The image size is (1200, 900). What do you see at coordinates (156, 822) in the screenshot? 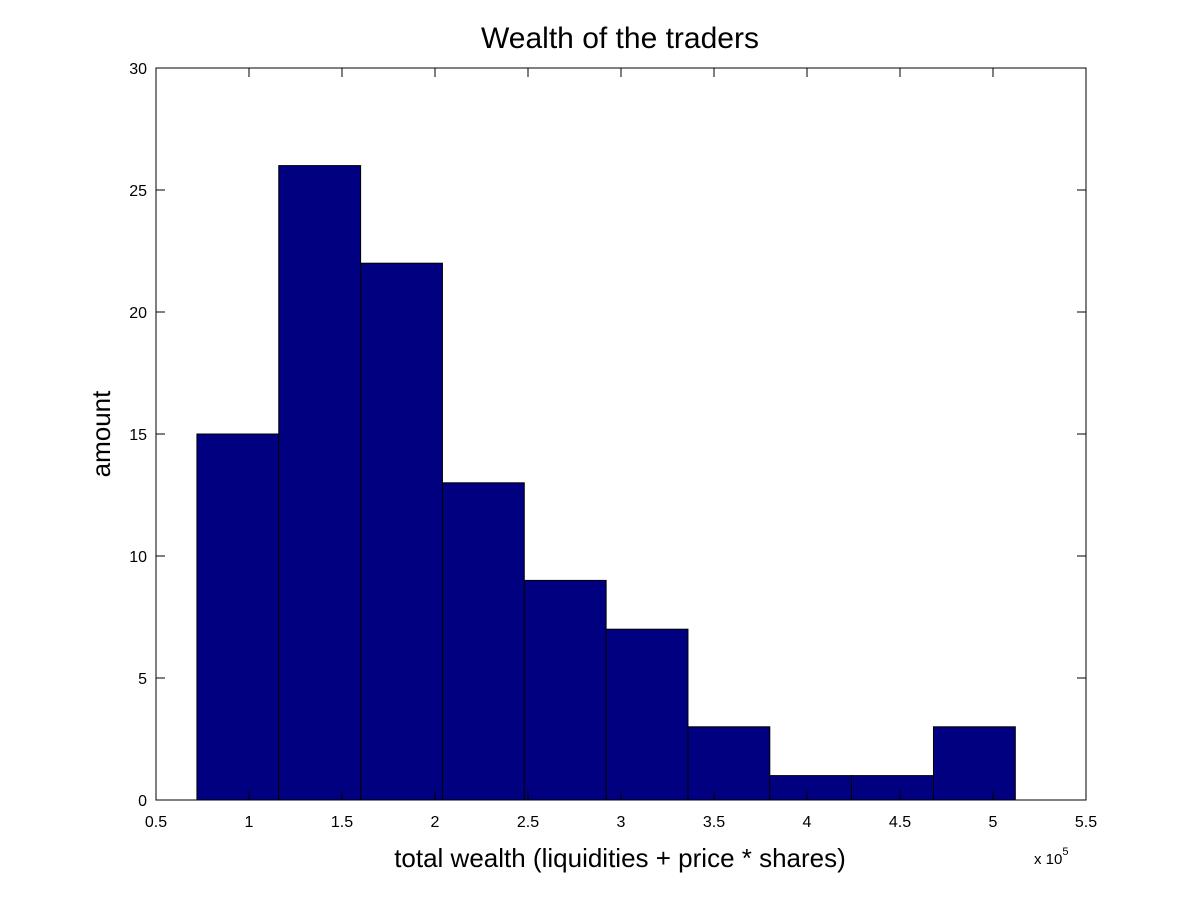
I see `x-tick-label: 0.5` at bounding box center [156, 822].